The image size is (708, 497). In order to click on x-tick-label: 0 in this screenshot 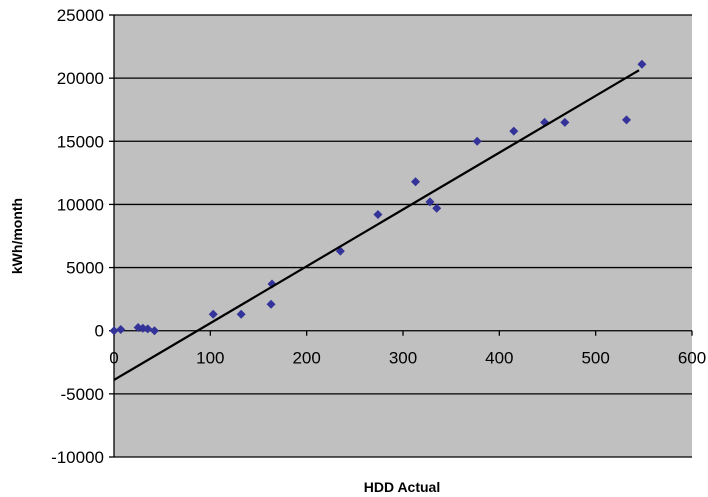, I will do `click(113, 358)`.